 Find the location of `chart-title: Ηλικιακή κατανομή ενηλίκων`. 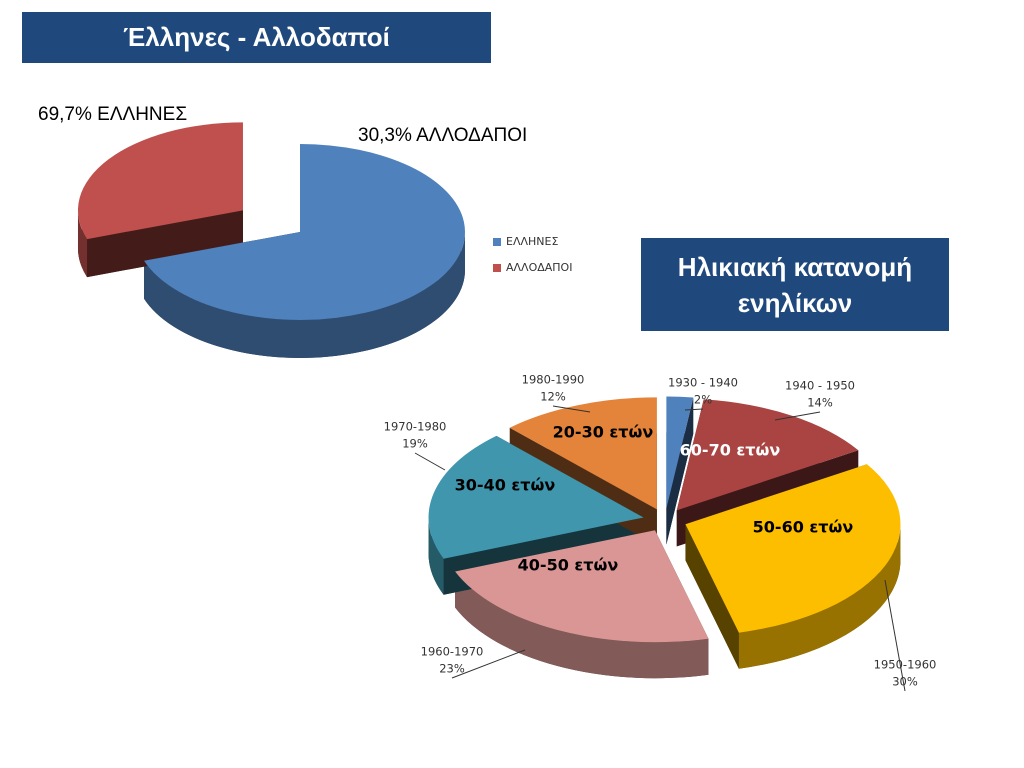

chart-title: Ηλικιακή κατανομή ενηλίκων is located at coordinates (795, 284).